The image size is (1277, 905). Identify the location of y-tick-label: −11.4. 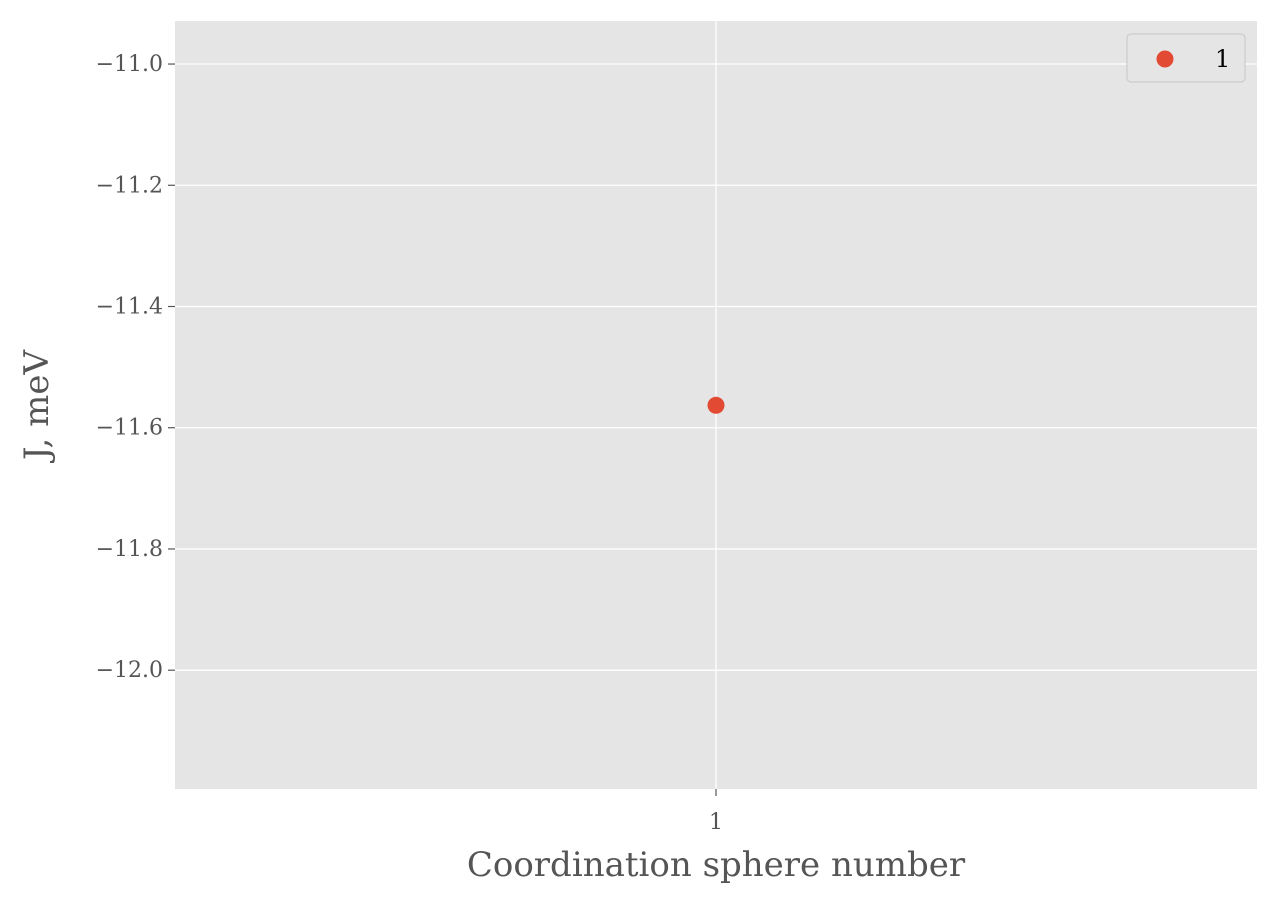
(129, 306).